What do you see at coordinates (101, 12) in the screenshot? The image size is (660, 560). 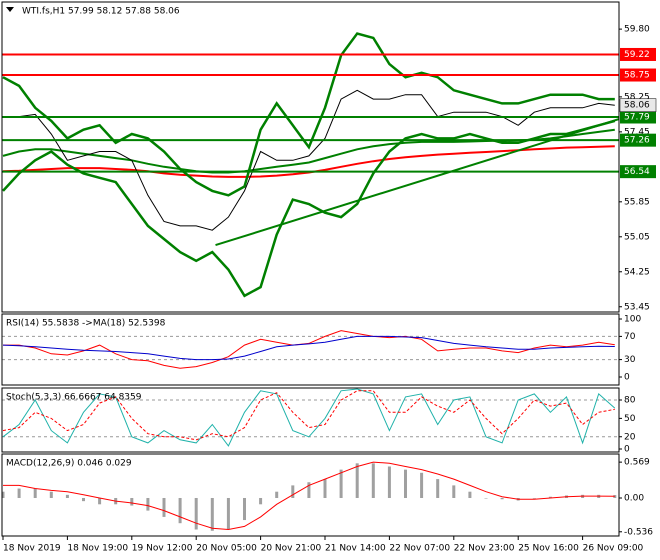 I see `panel-title: WTI.fs,H1 57.99 58.12 57.88 58.06` at bounding box center [101, 12].